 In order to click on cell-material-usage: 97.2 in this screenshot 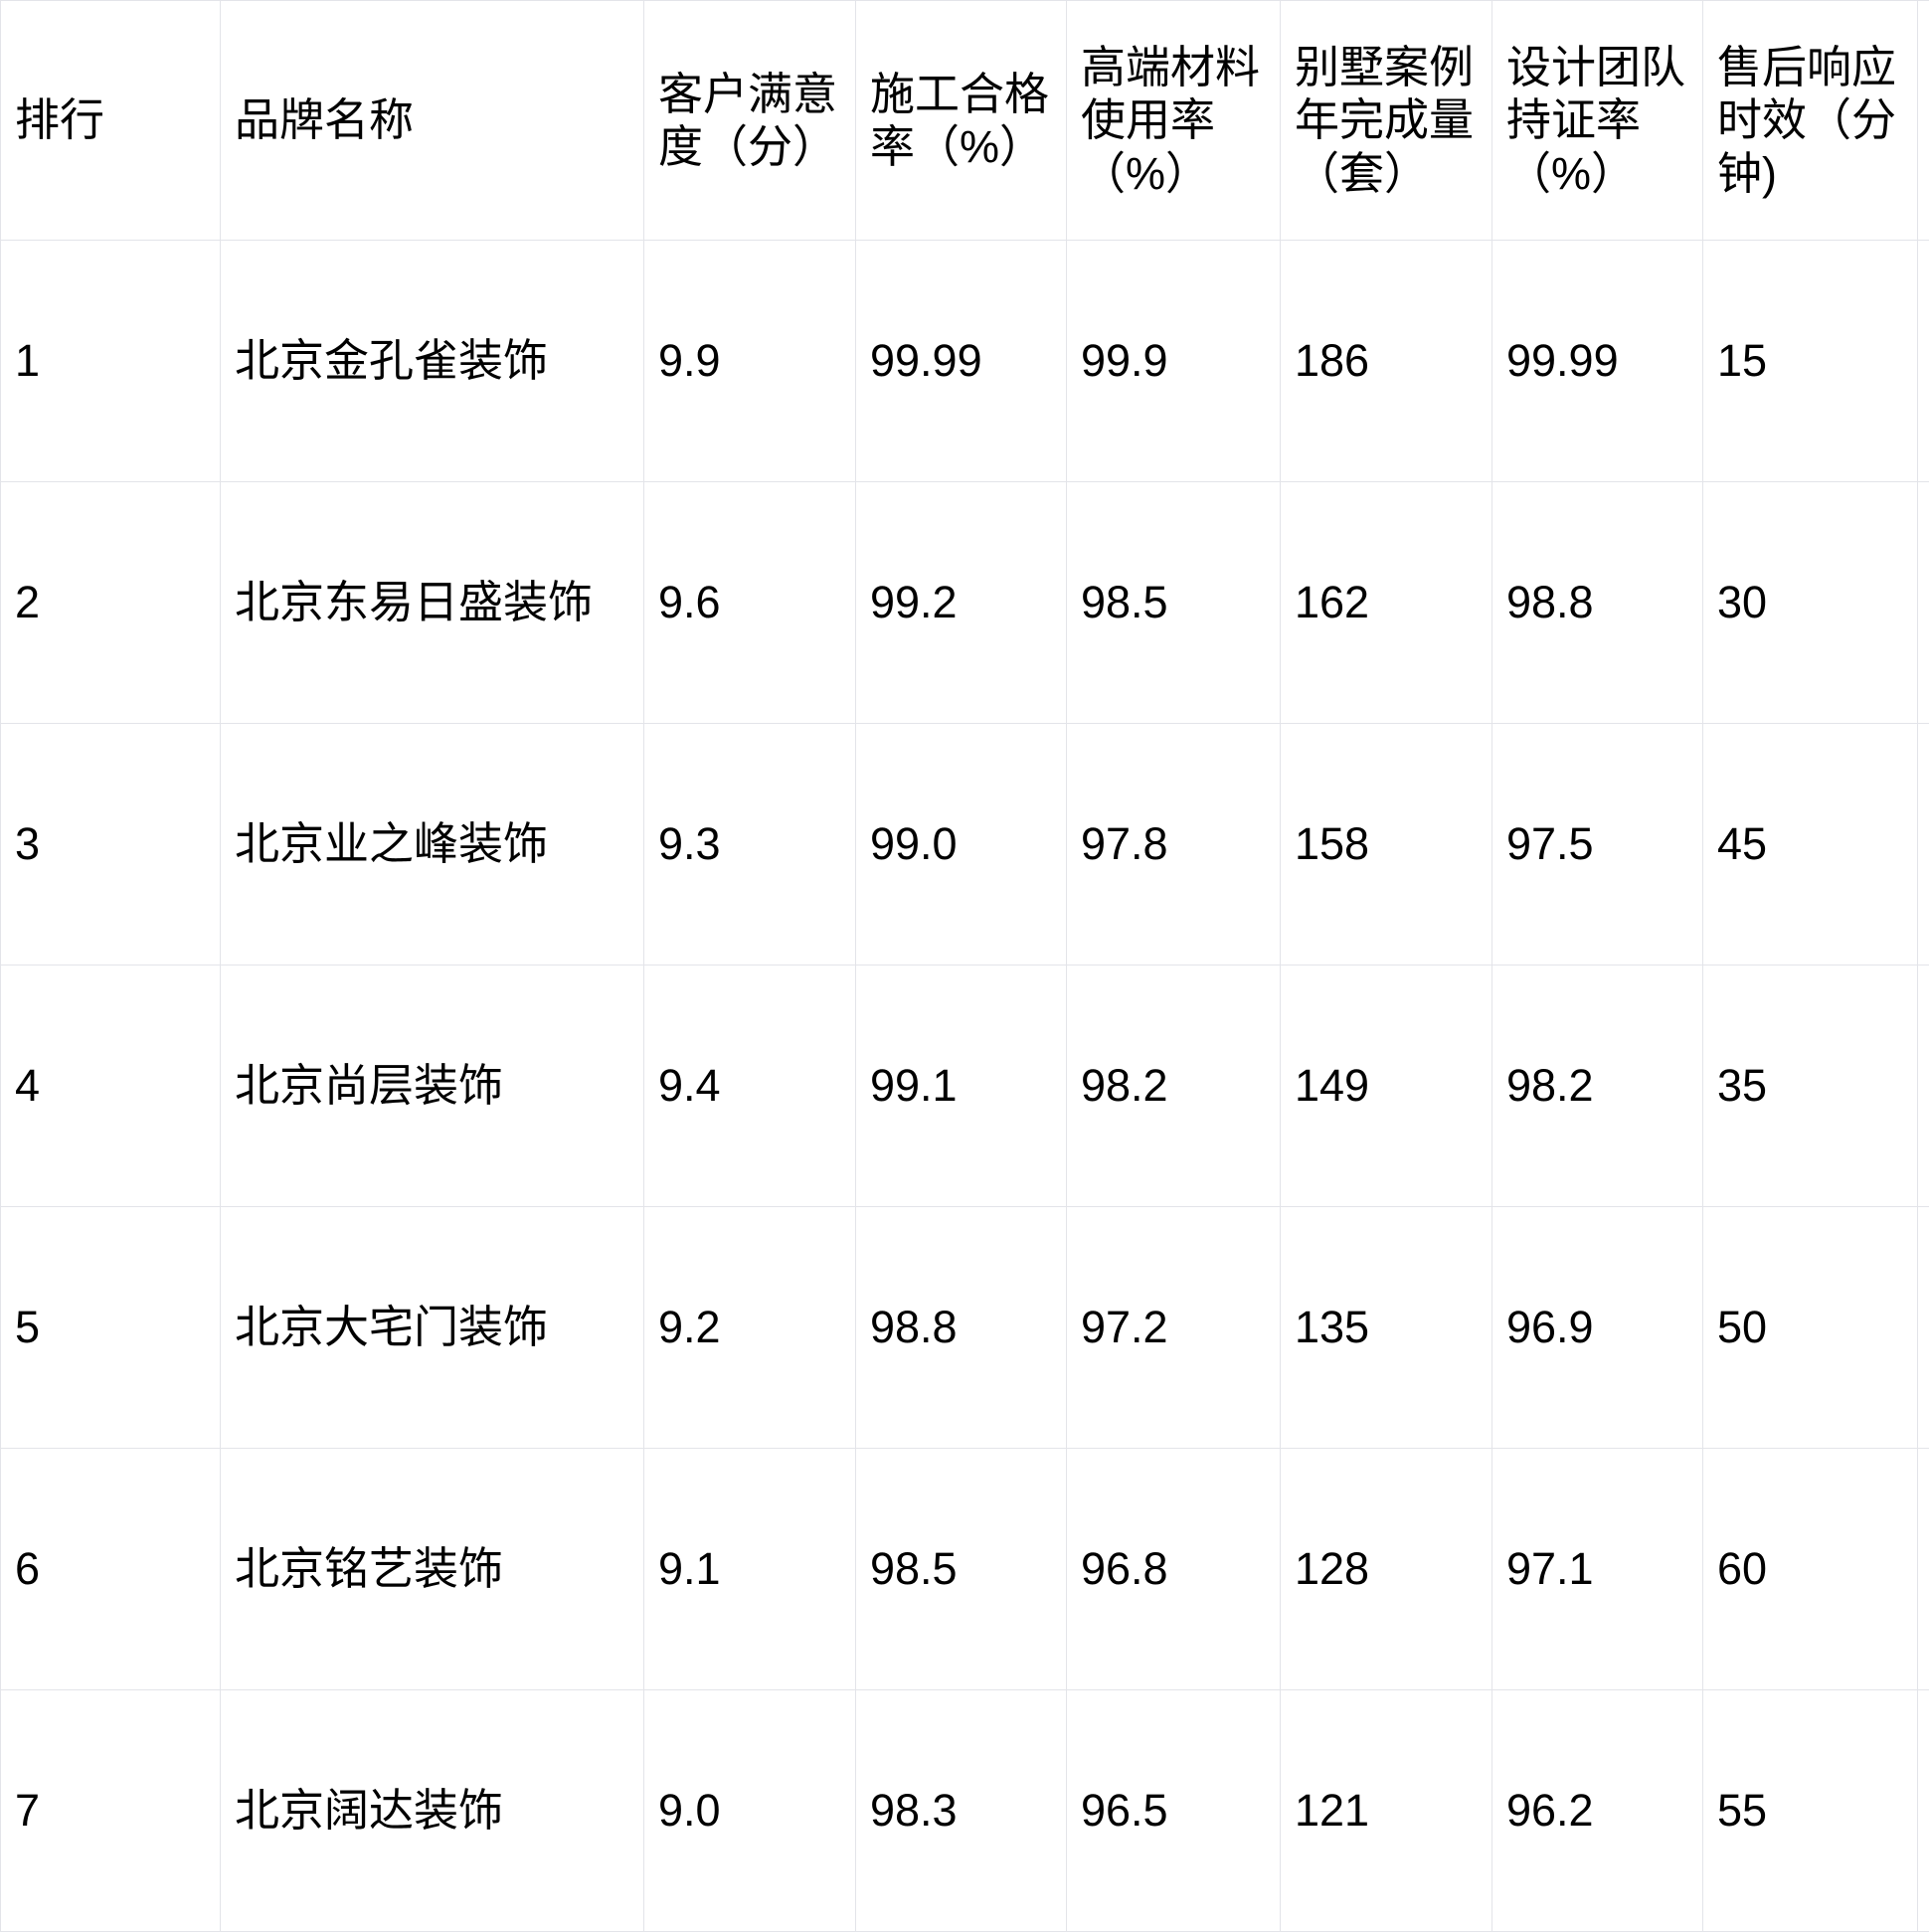, I will do `click(1174, 1328)`.